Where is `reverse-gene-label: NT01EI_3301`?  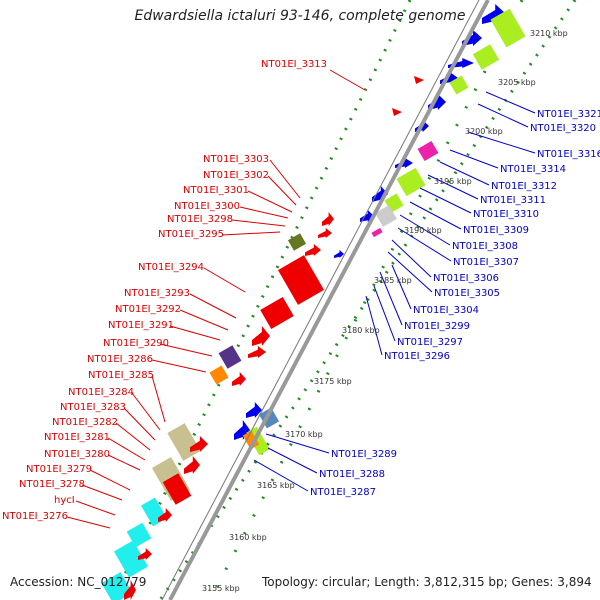
reverse-gene-label: NT01EI_3301 is located at coordinates (216, 190).